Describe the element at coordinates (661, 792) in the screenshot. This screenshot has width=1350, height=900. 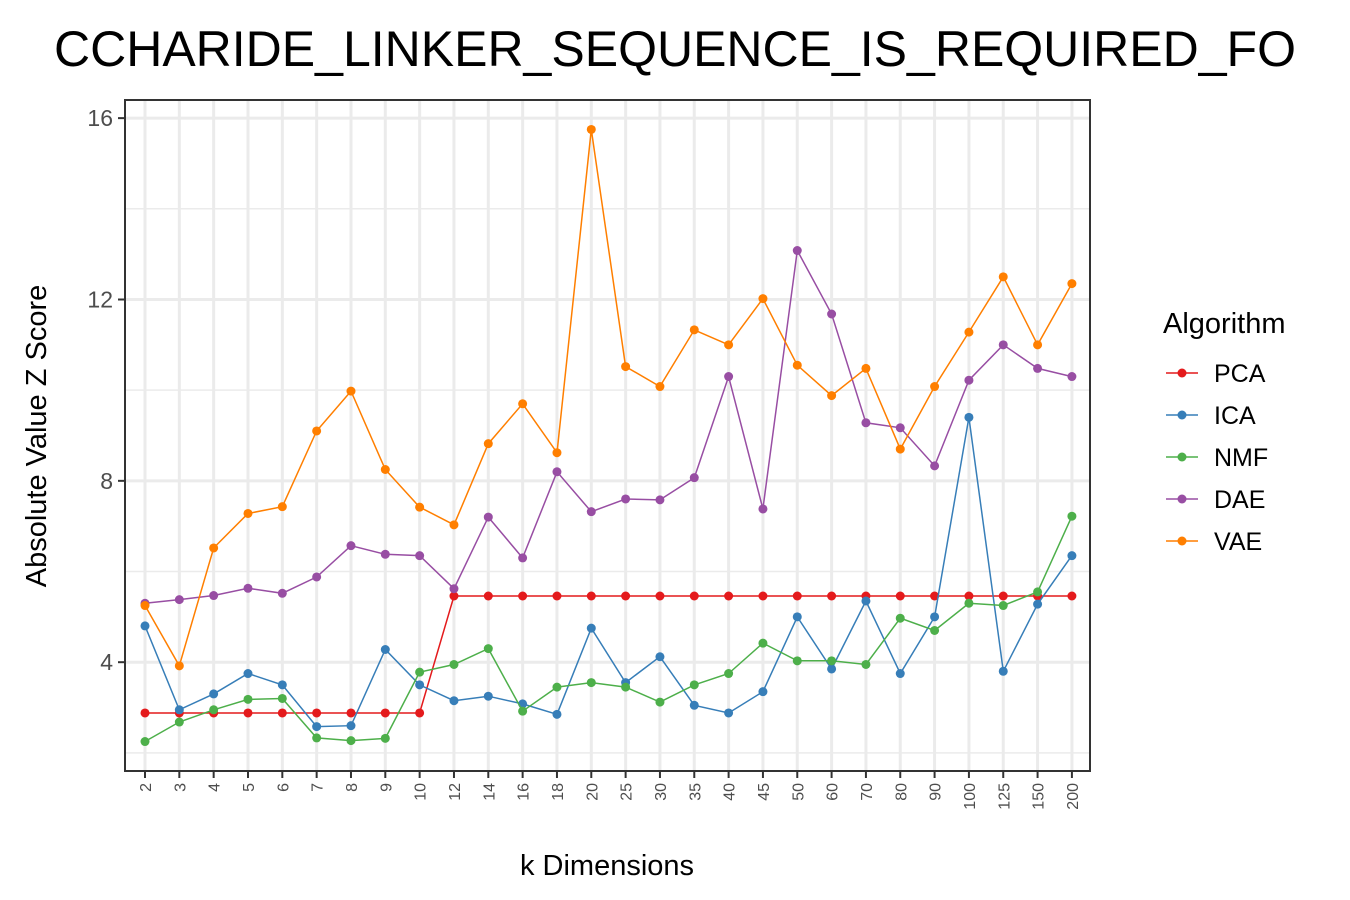
I see `x-tick-label: 30` at that location.